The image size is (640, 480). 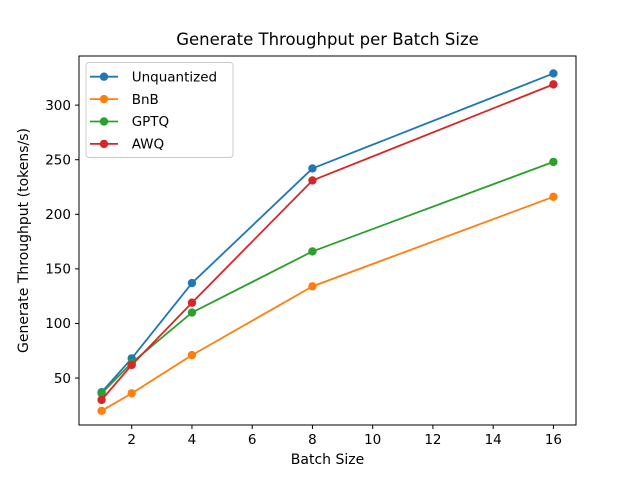 I want to click on legend-label-gptq: GPTQ, so click(x=150, y=122).